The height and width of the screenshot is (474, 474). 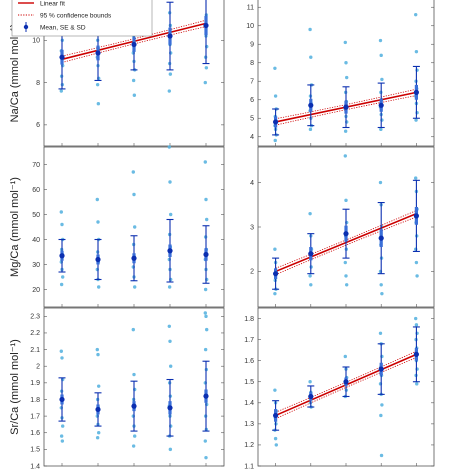 What do you see at coordinates (252, 82) in the screenshot?
I see `y-tick-label: 7` at bounding box center [252, 82].